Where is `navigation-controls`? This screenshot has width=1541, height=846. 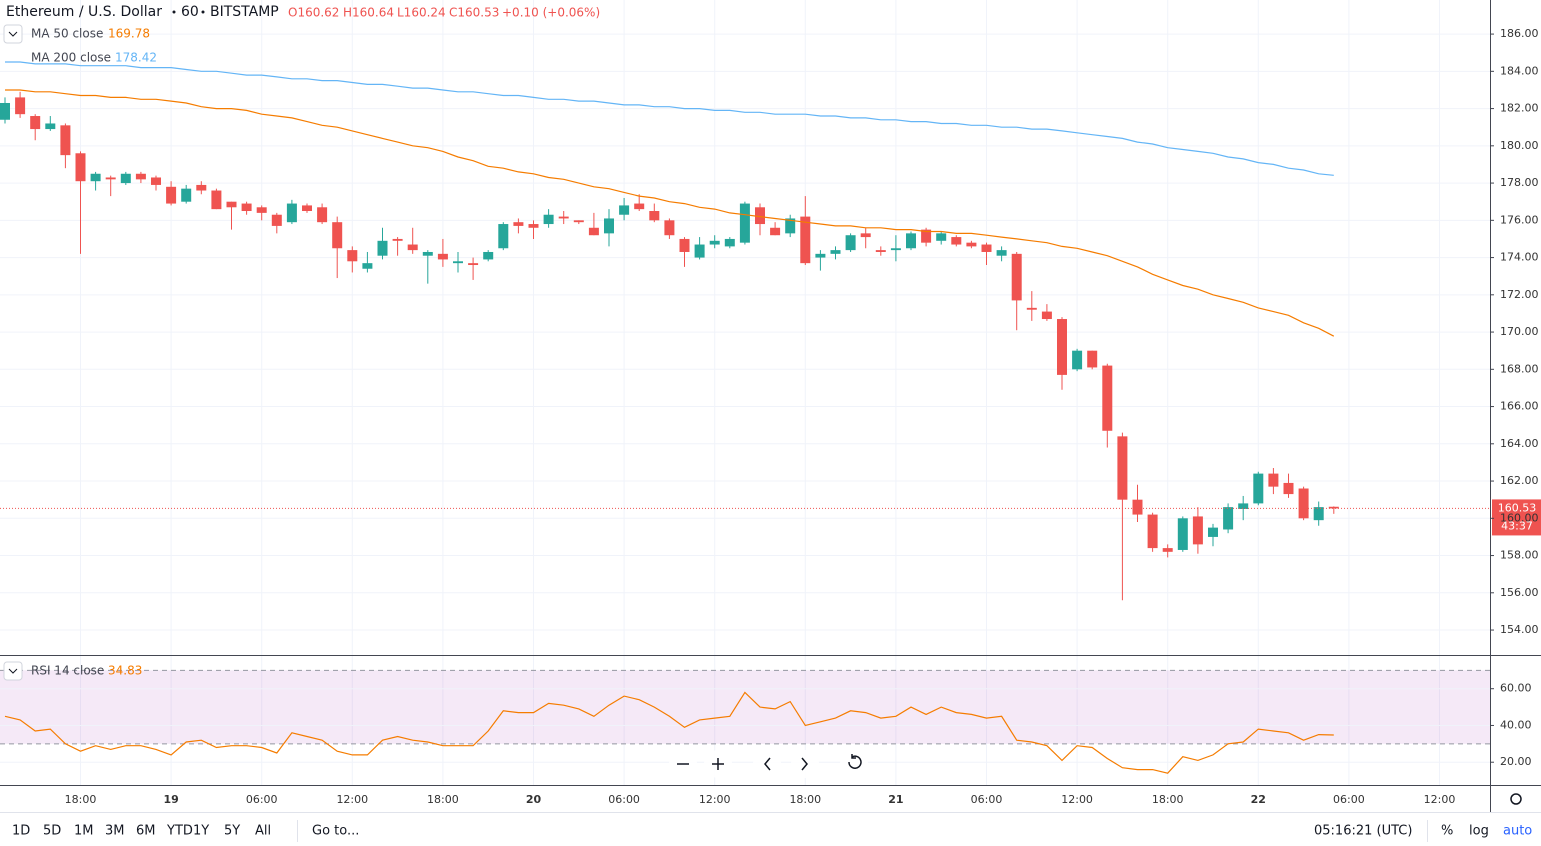
navigation-controls is located at coordinates (768, 764).